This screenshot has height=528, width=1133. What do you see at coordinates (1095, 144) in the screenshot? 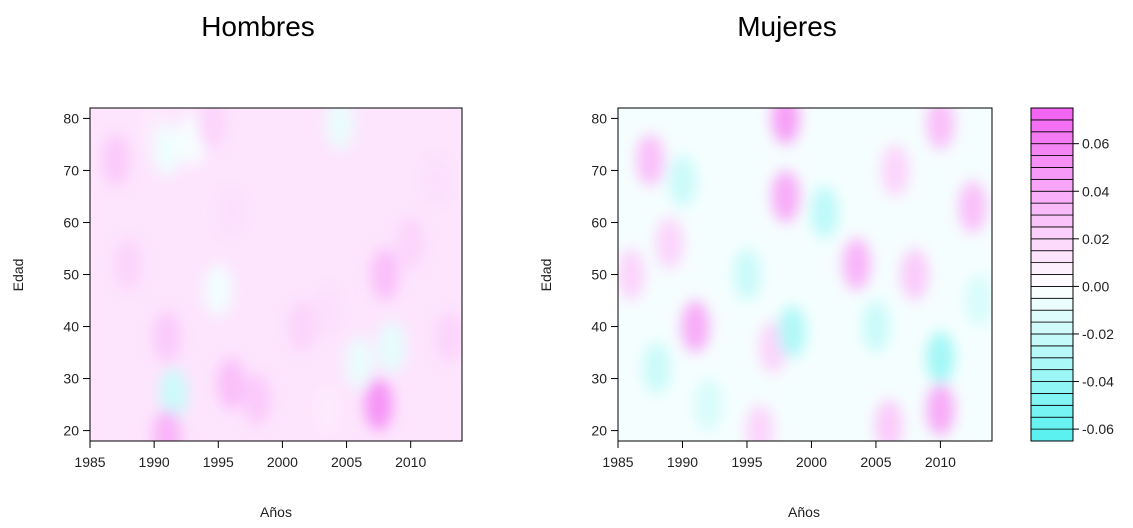
I see `color-key-label-0: 0.06` at bounding box center [1095, 144].